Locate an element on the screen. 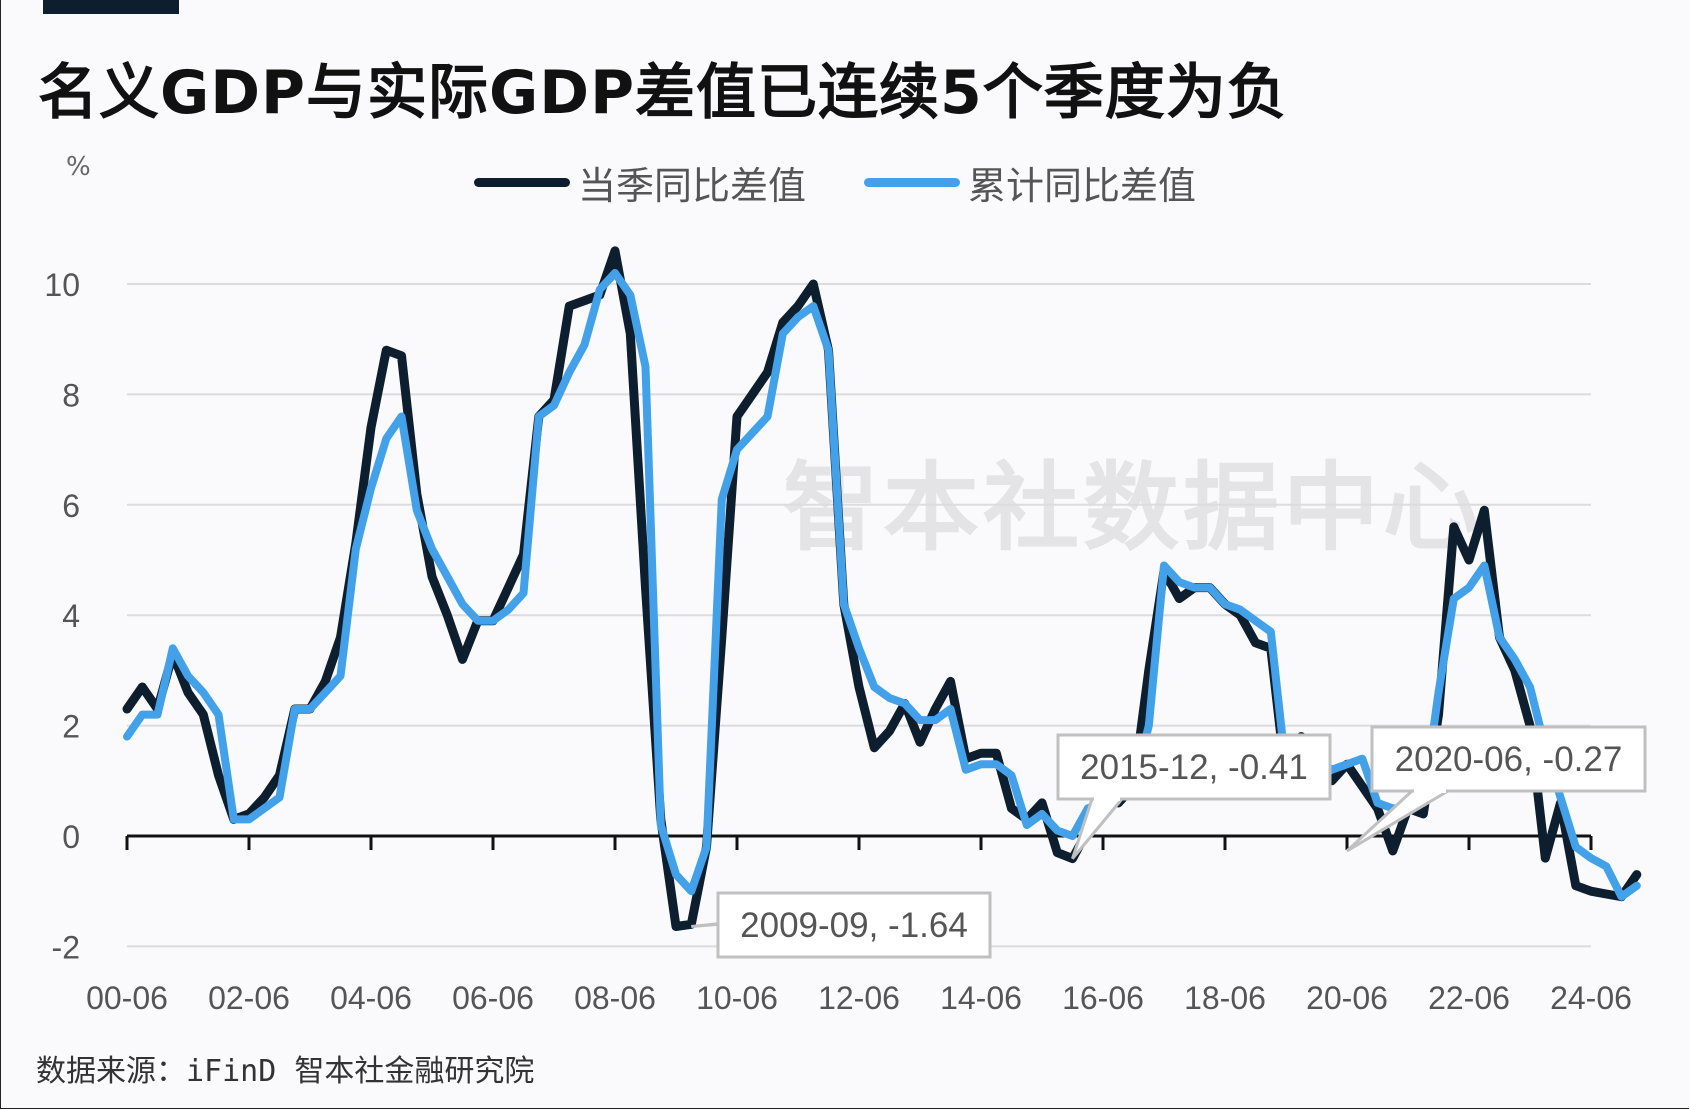 Image resolution: width=1690 pixels, height=1110 pixels. chart-title: 名义GDP与实际GDP差值已连续5个季度为负 is located at coordinates (663, 93).